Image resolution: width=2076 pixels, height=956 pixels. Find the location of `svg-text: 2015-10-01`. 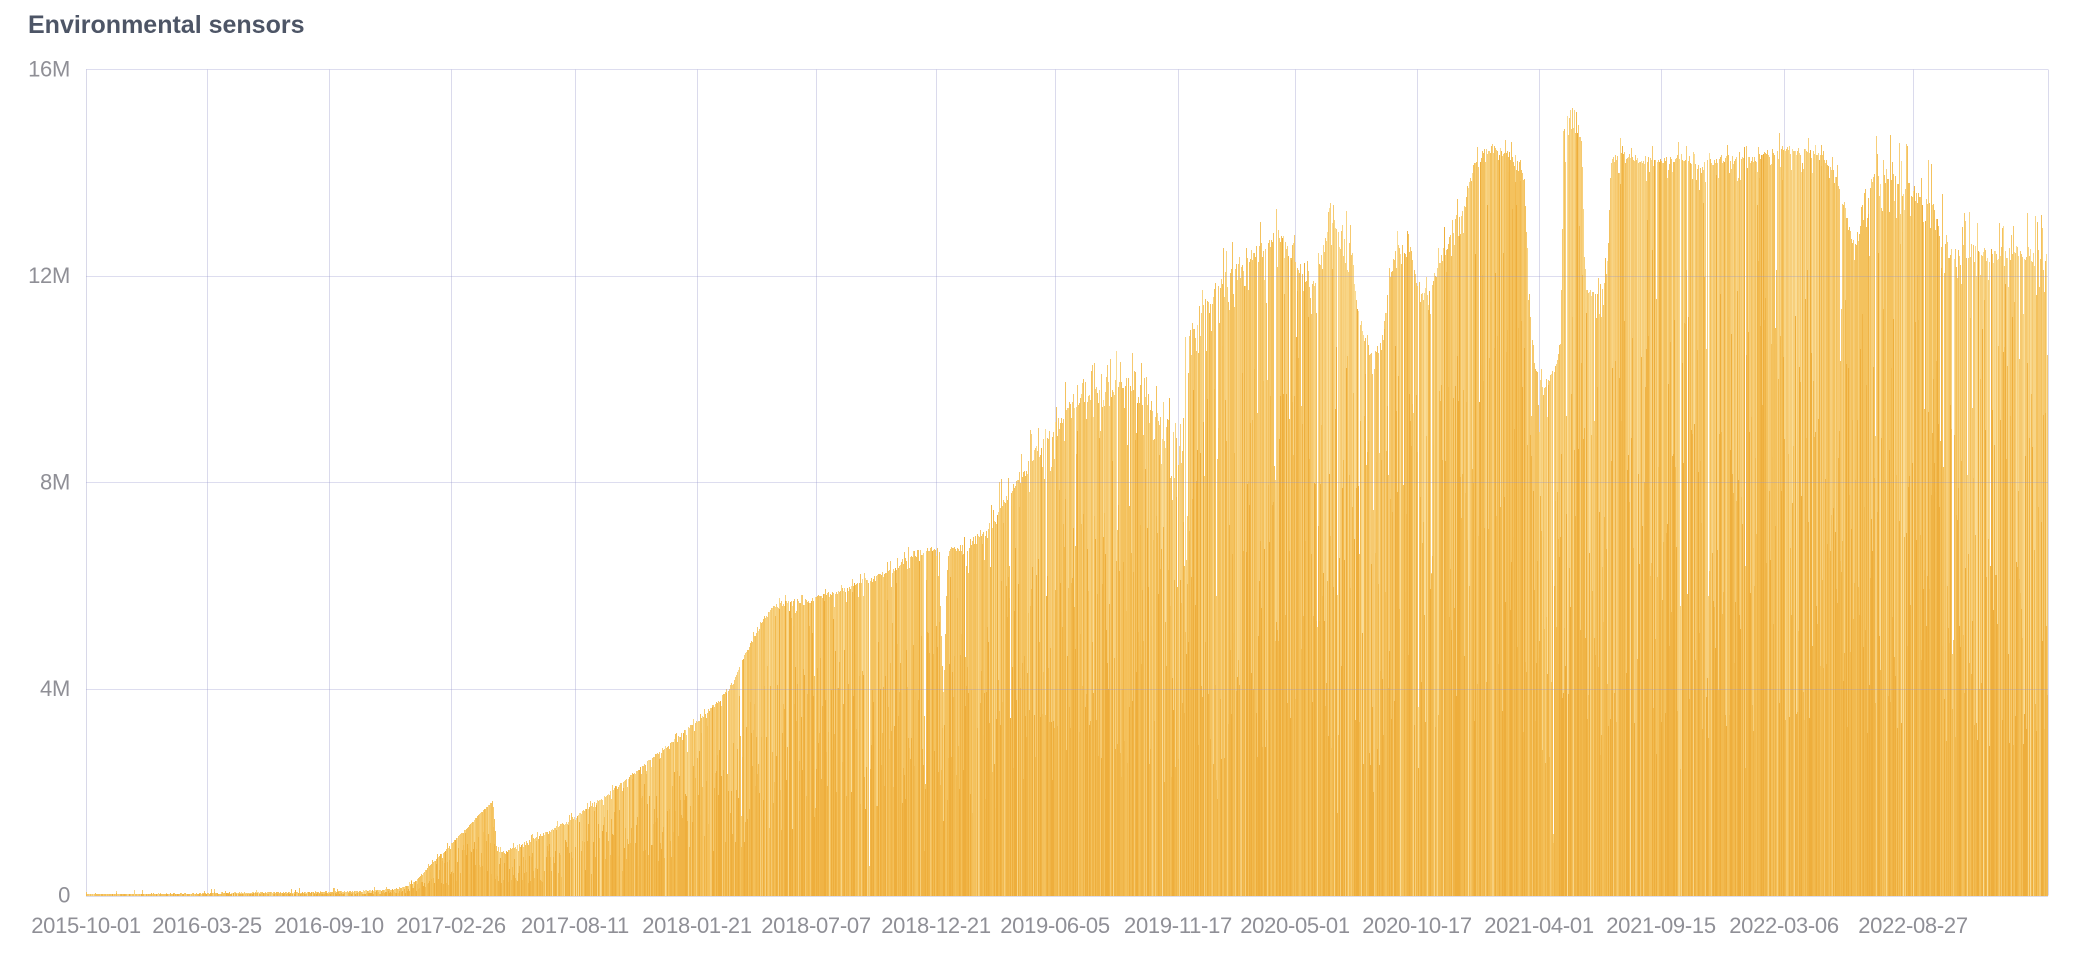

svg-text: 2015-10-01 is located at coordinates (86, 925).